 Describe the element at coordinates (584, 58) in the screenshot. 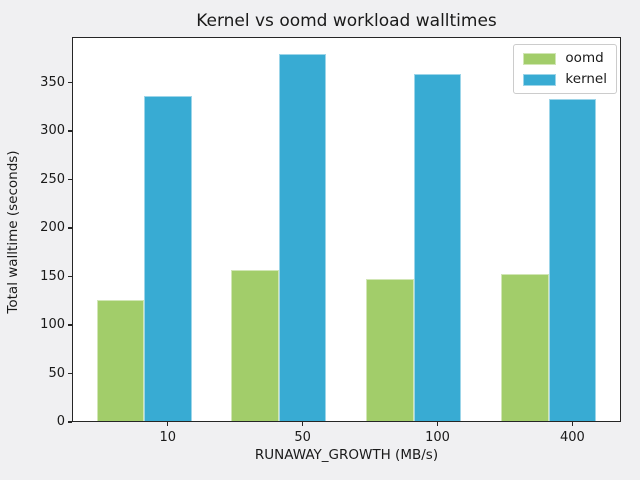

I see `legend-label: oomd` at that location.